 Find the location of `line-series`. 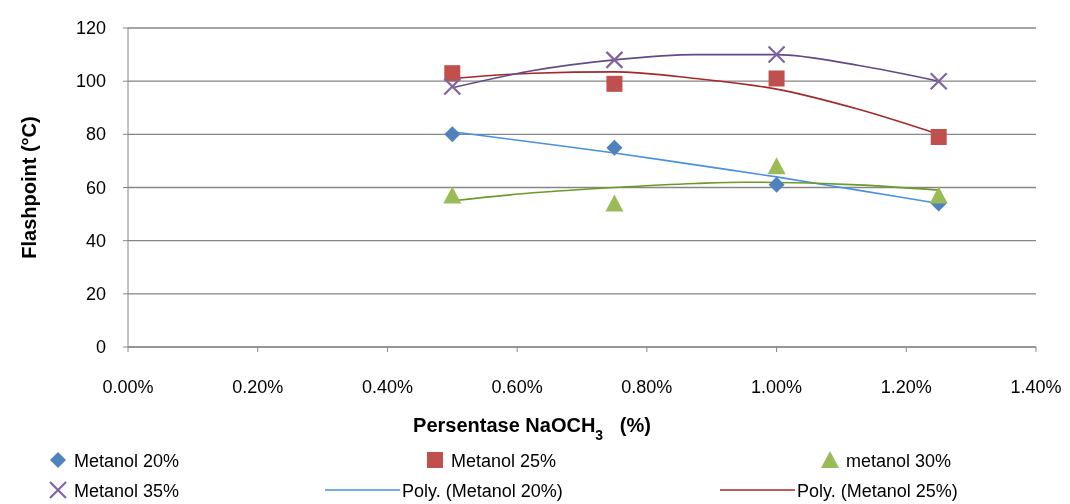

line-series is located at coordinates (695, 71).